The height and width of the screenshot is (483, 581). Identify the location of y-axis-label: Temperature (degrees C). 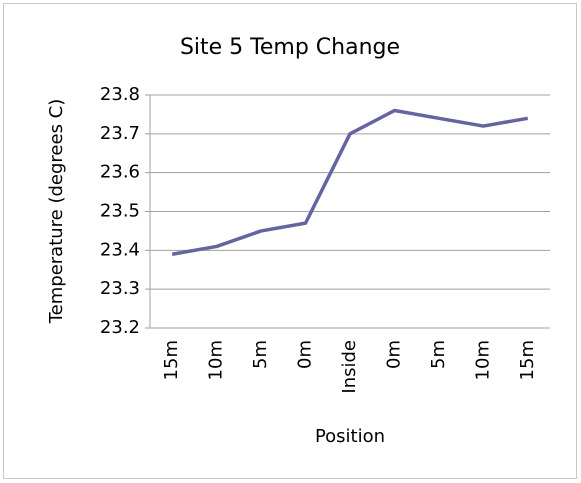
(56, 212).